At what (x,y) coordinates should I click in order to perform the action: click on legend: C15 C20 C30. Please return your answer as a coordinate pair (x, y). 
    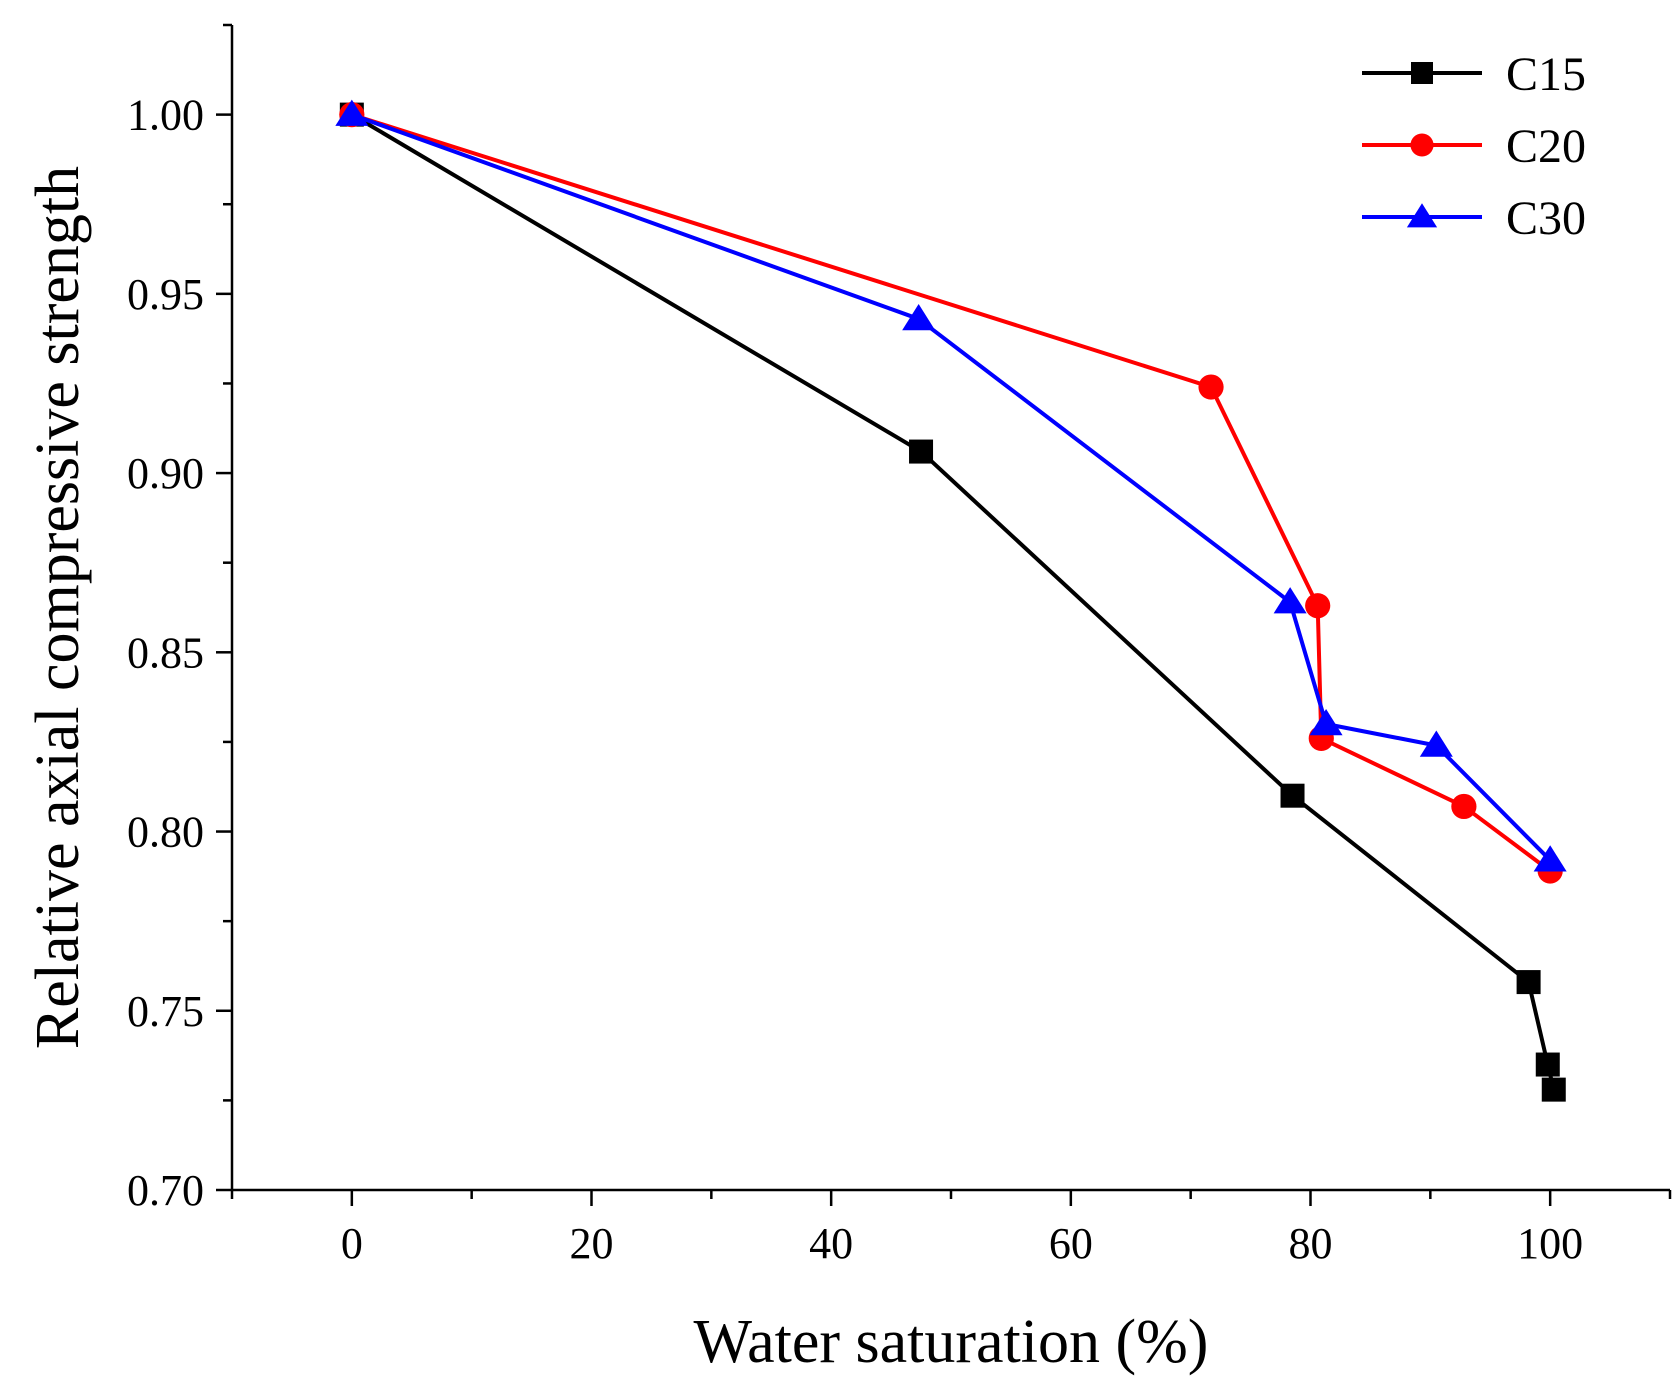
    Looking at the image, I should click on (1474, 146).